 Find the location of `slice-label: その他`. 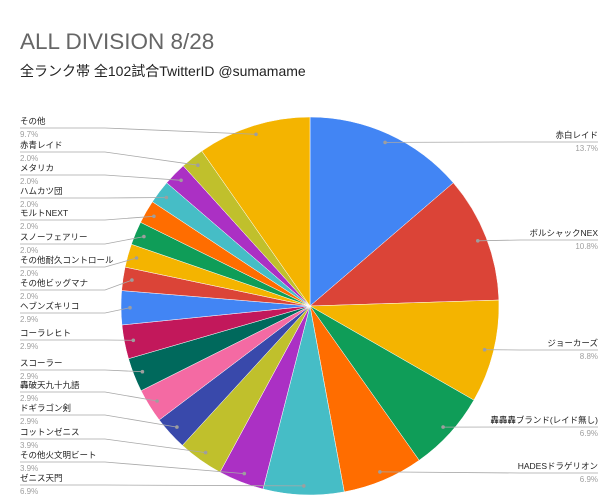

slice-label: その他 is located at coordinates (33, 121).